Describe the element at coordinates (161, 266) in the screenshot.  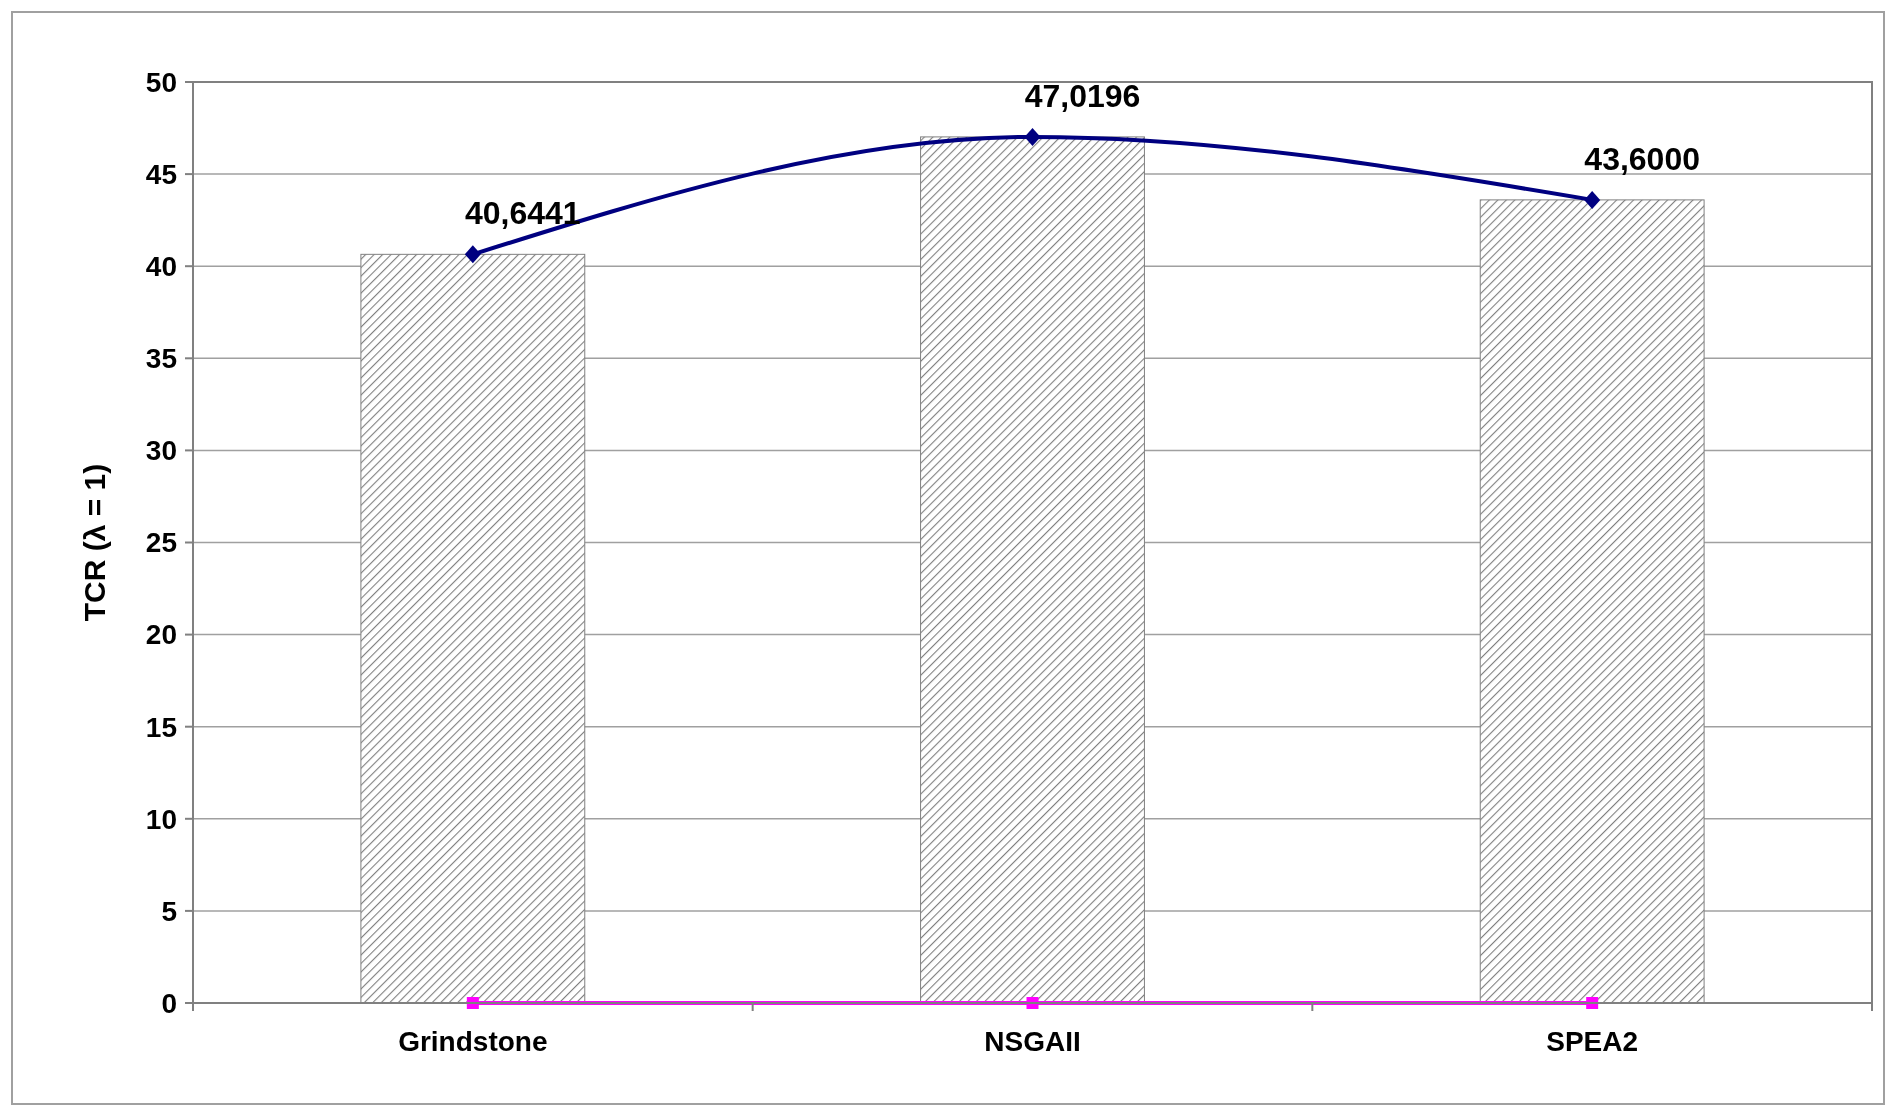
I see `y-tick-label: 40` at that location.